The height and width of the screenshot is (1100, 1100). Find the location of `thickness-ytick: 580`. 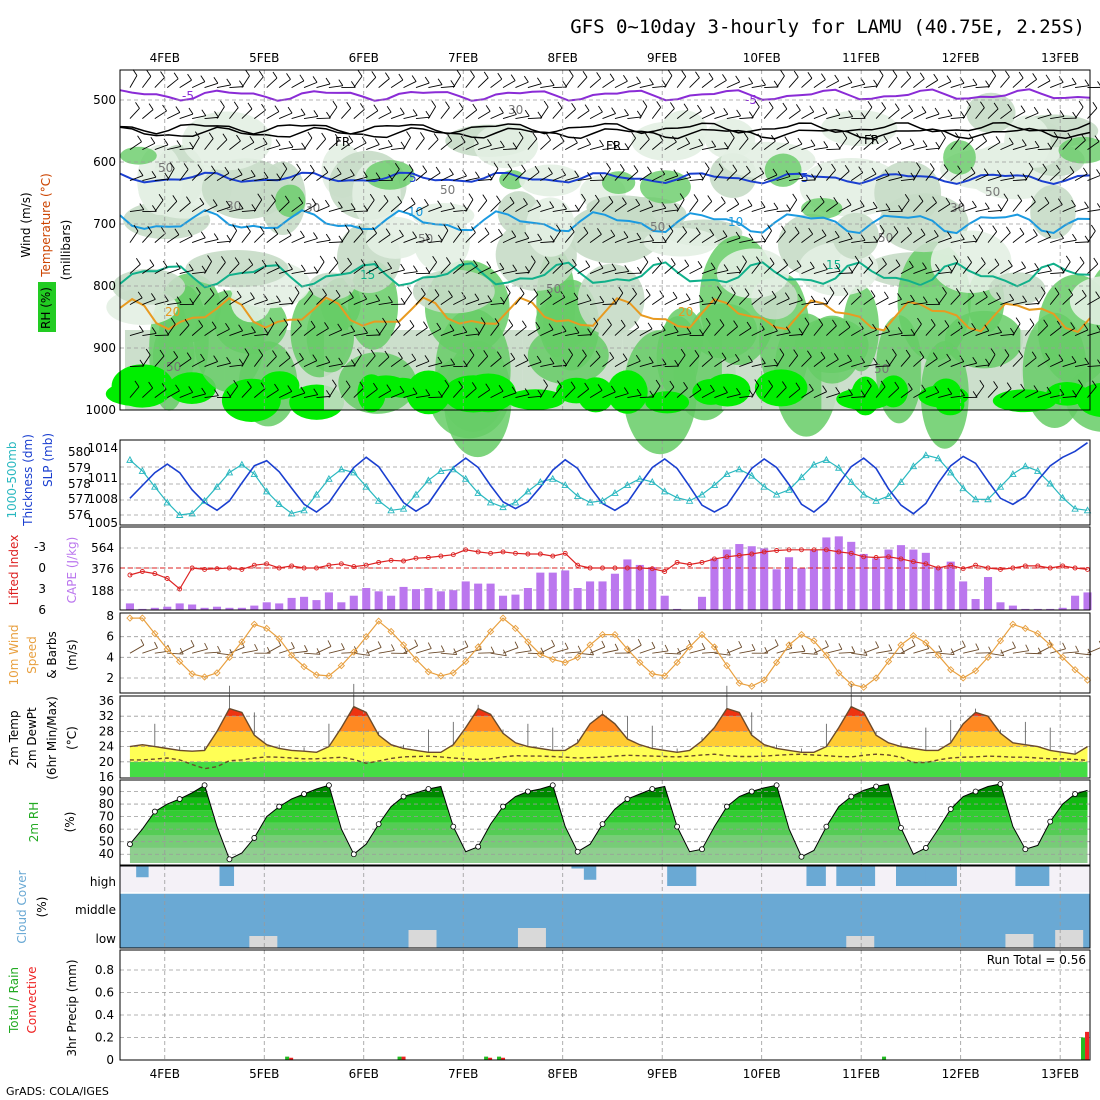

thickness-ytick: 580 is located at coordinates (79, 452).